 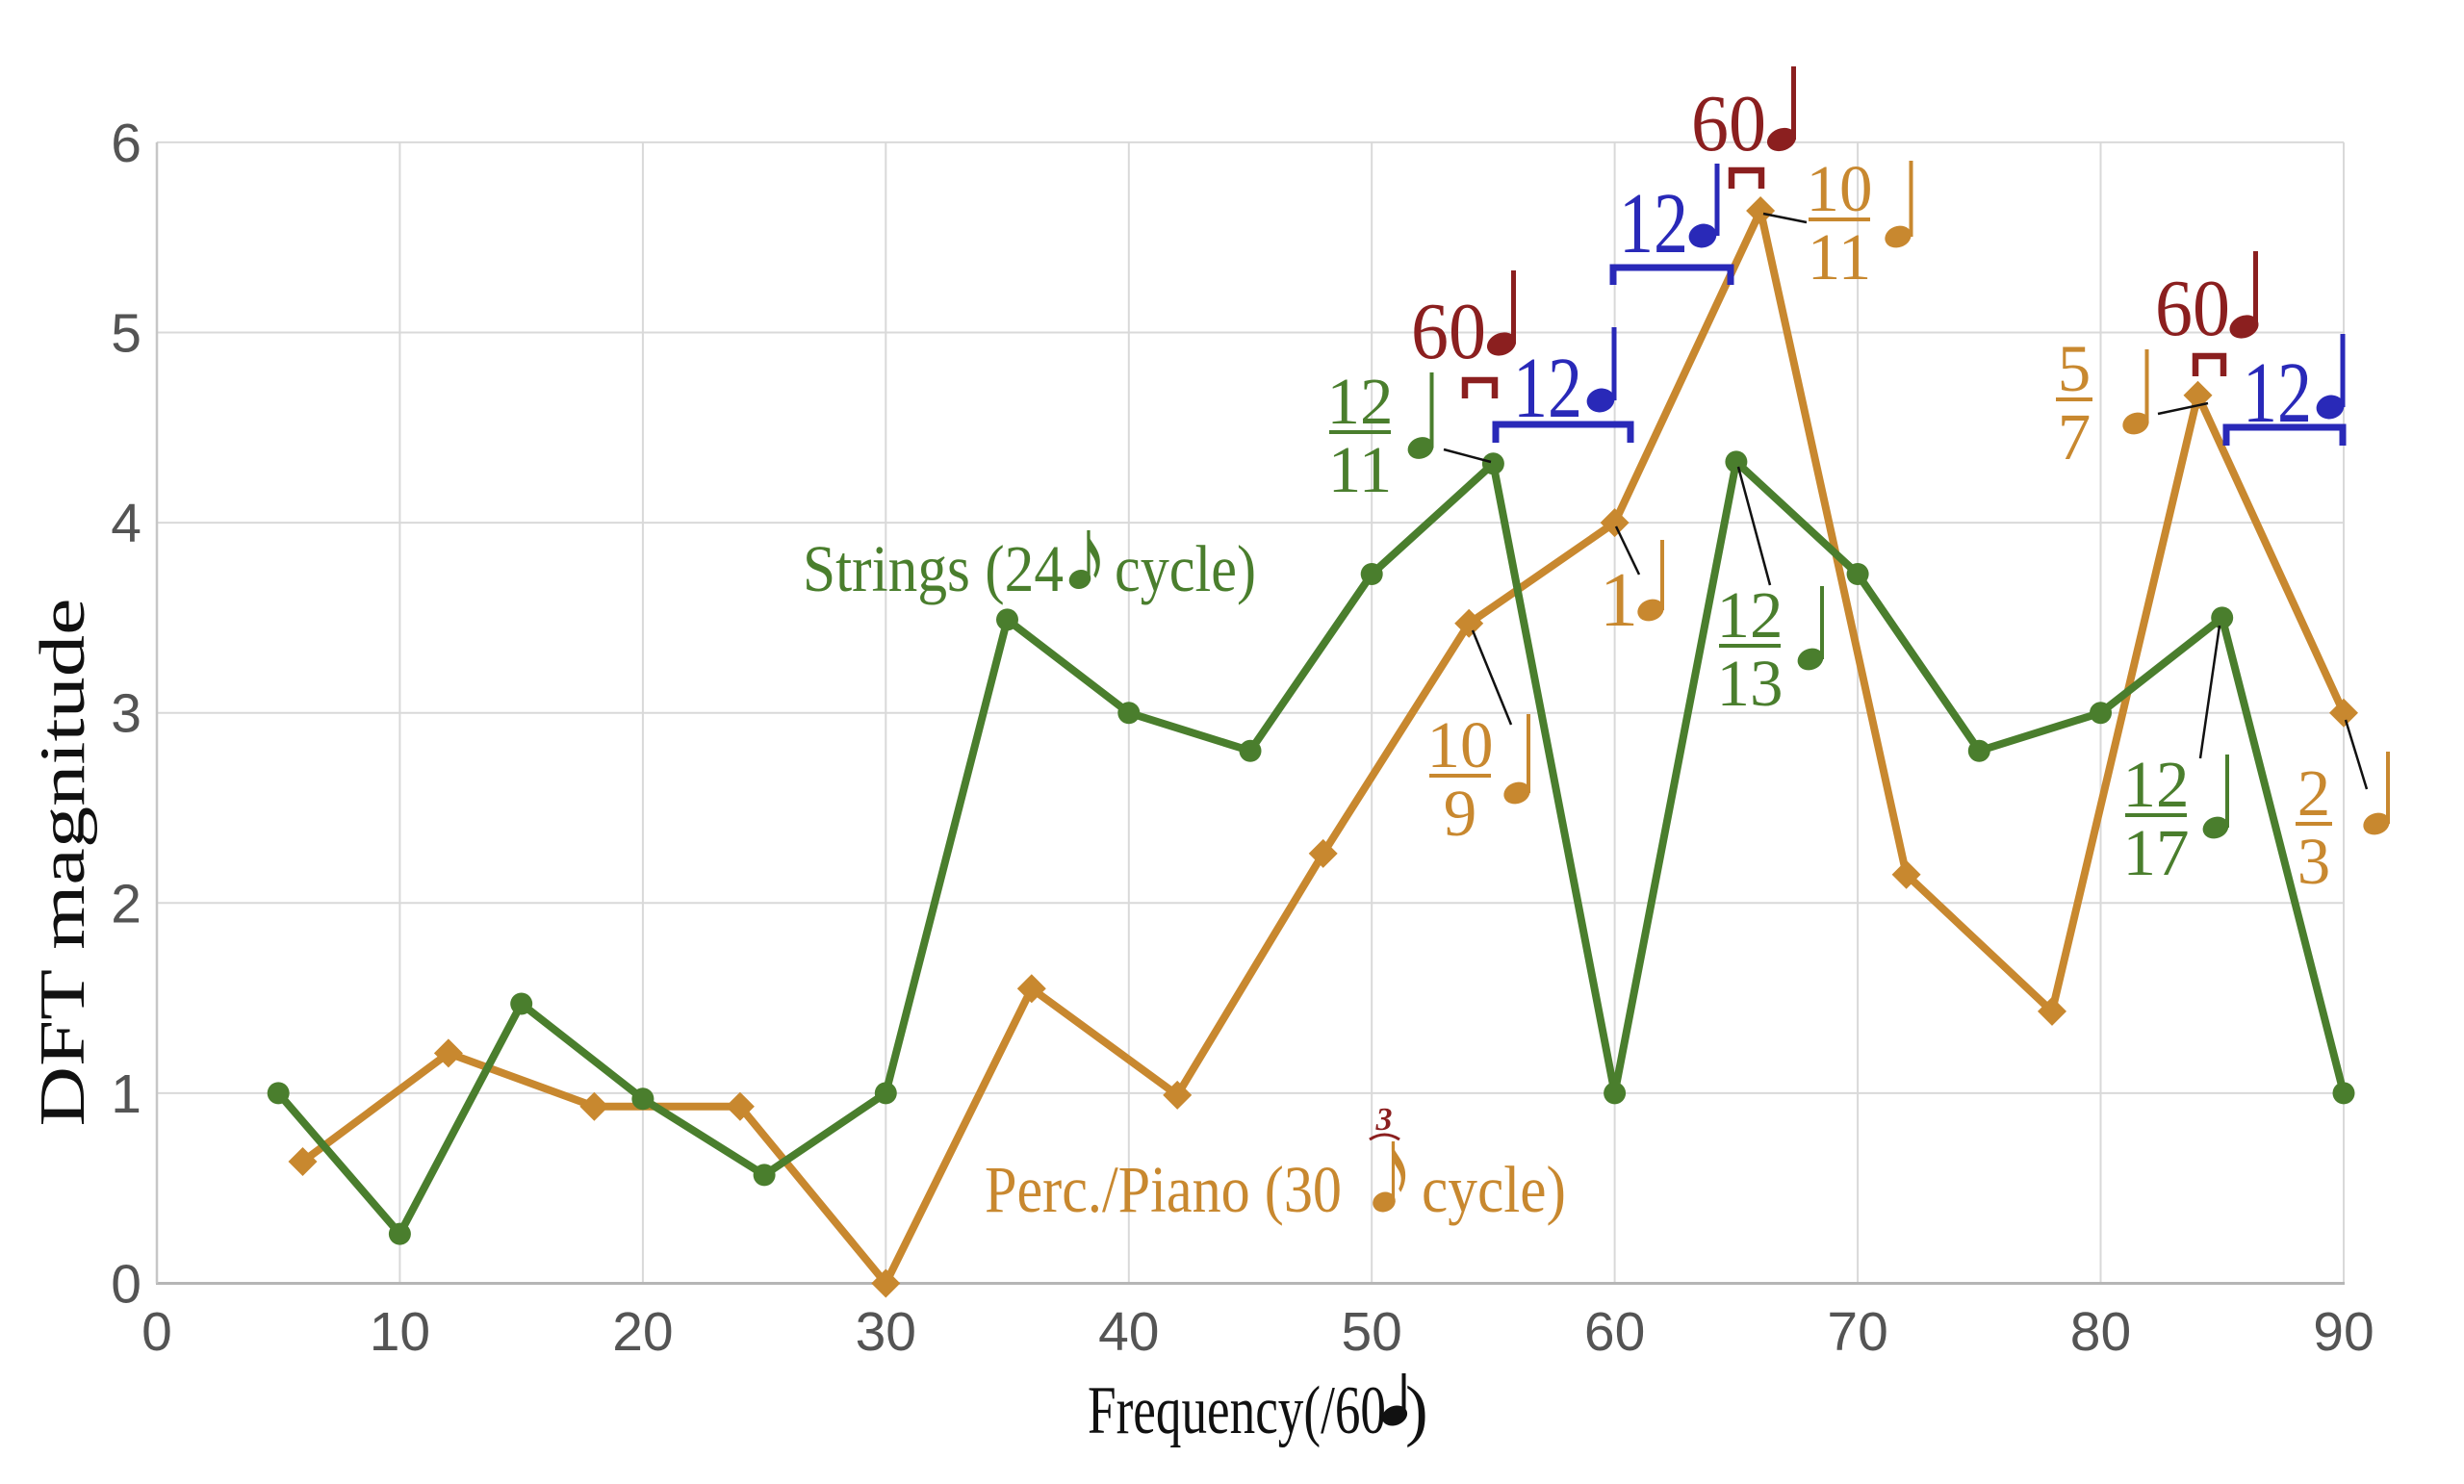 What do you see at coordinates (2075, 436) in the screenshot?
I see `svg-text: 7` at bounding box center [2075, 436].